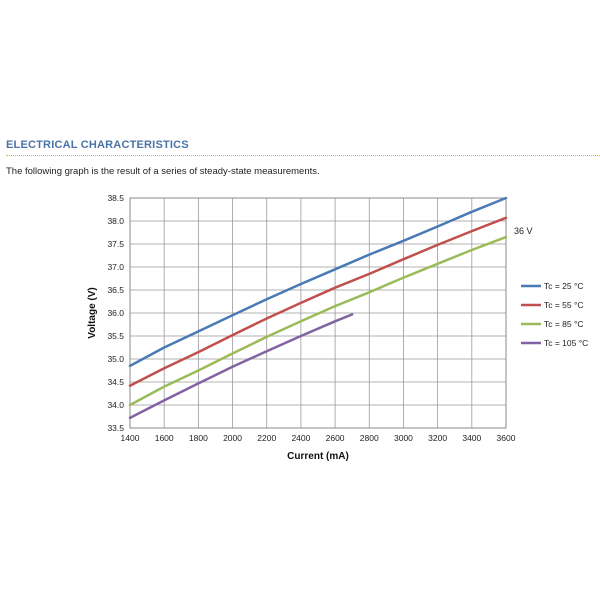  Describe the element at coordinates (403, 438) in the screenshot. I see `x-tick-label: 3000` at that location.